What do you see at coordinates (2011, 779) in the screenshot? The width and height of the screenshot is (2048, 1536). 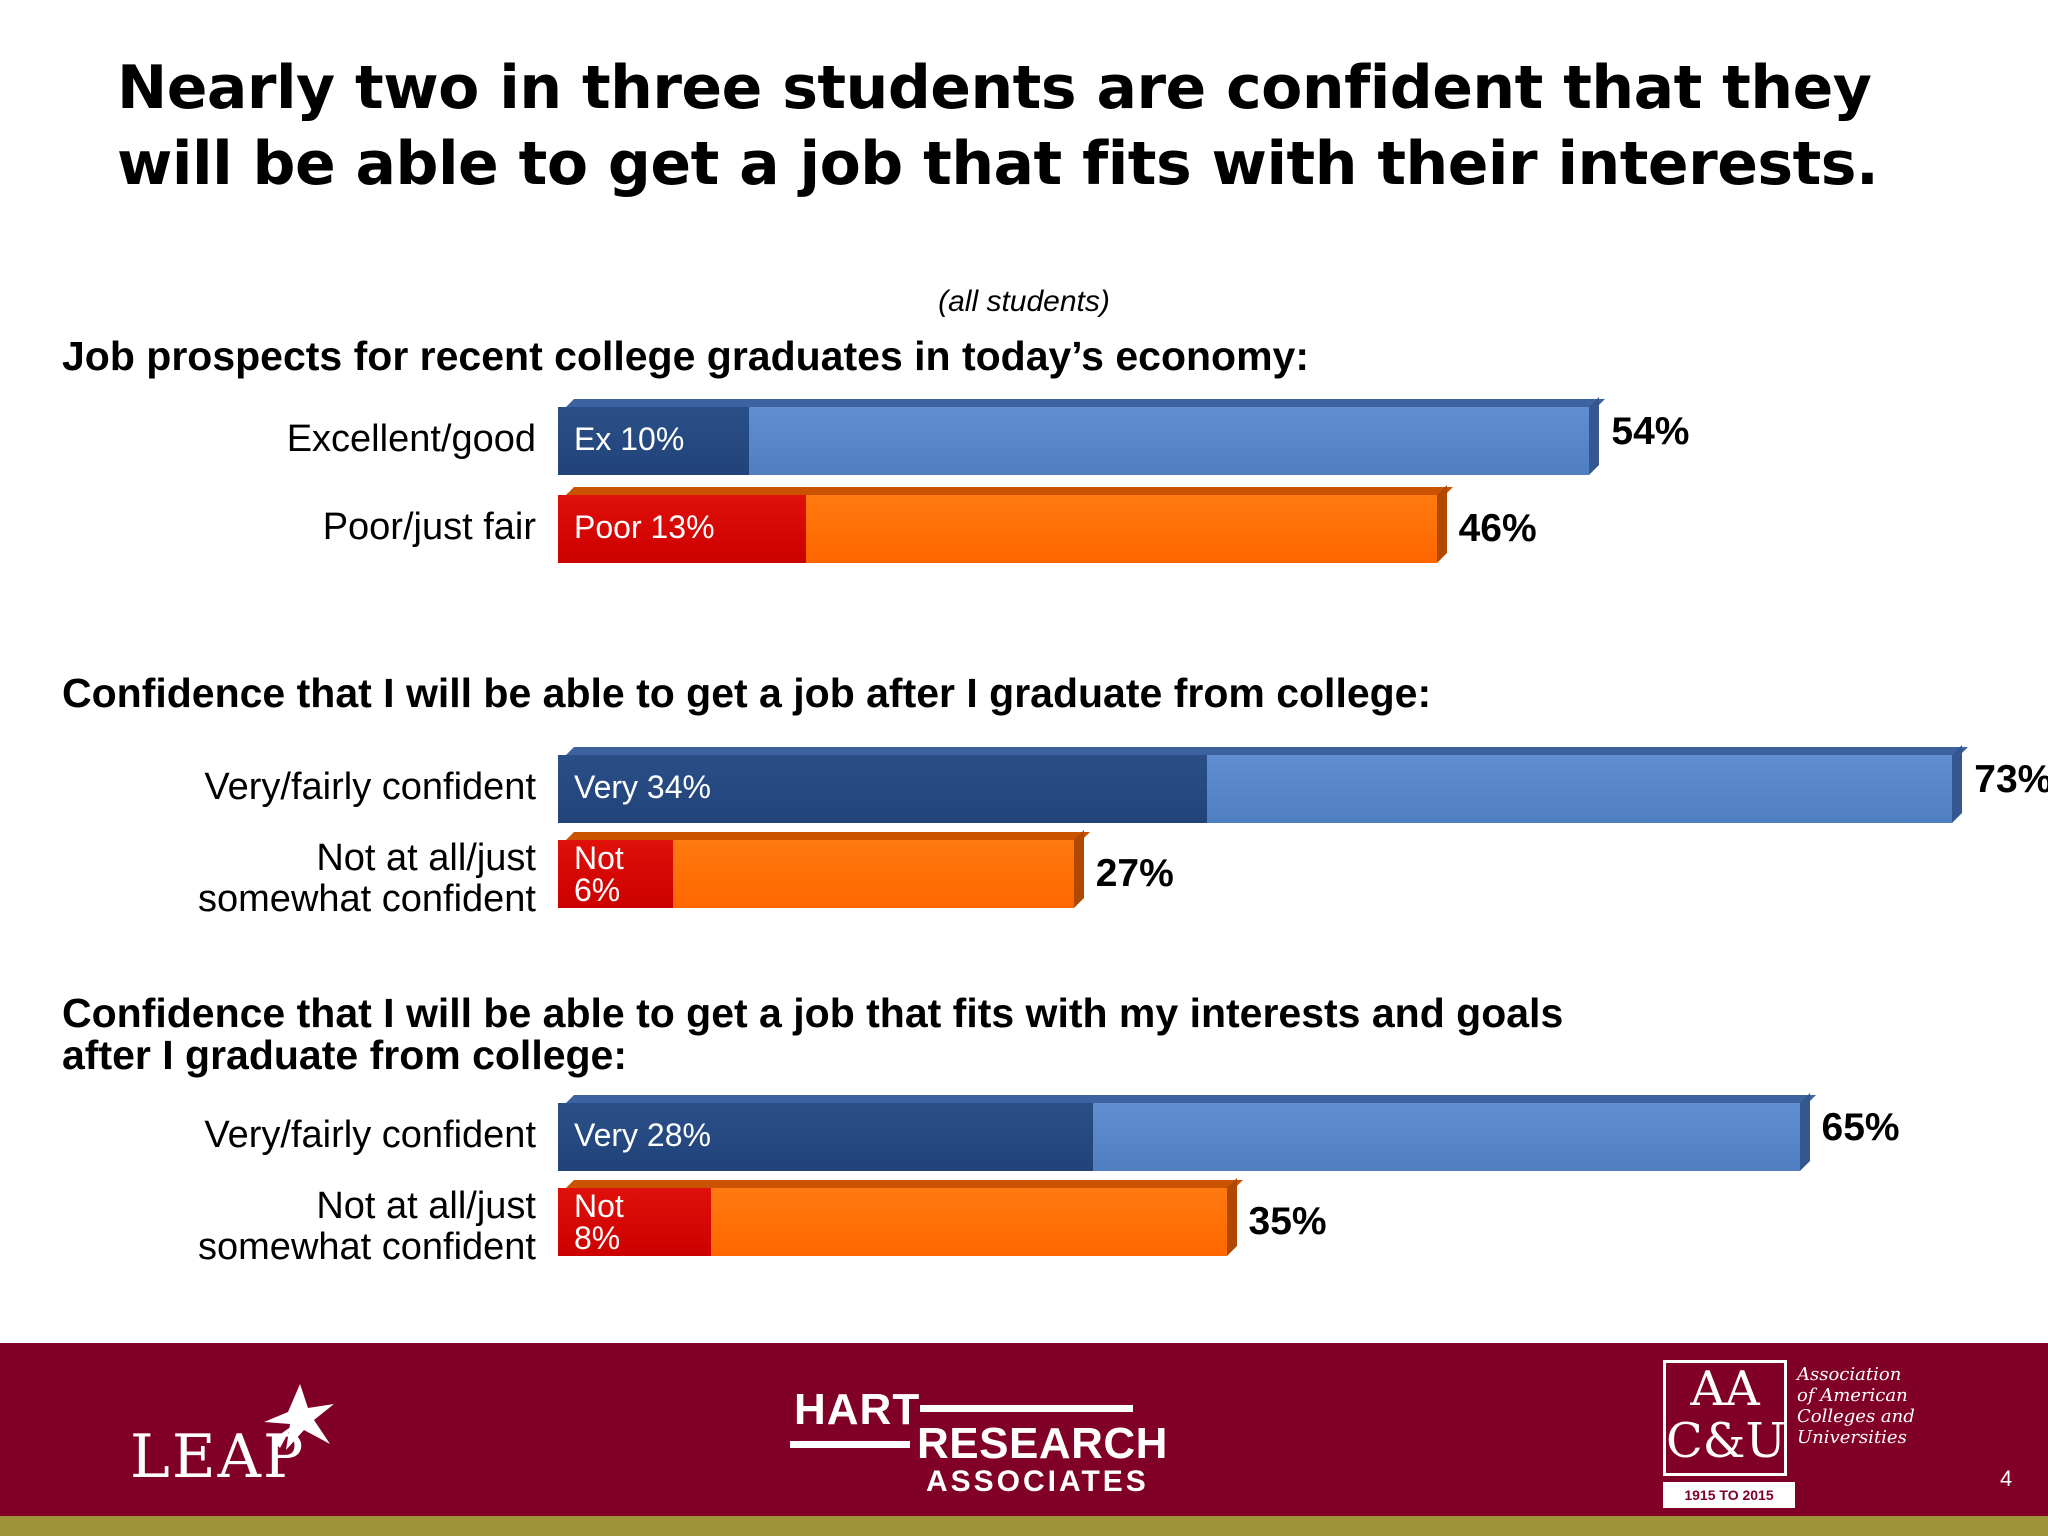 I see `total-value-label: 73%` at bounding box center [2011, 779].